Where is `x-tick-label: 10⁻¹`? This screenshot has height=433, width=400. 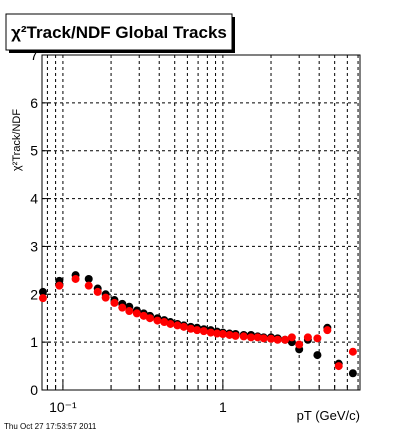
x-tick-label: 10⁻¹ is located at coordinates (63, 407).